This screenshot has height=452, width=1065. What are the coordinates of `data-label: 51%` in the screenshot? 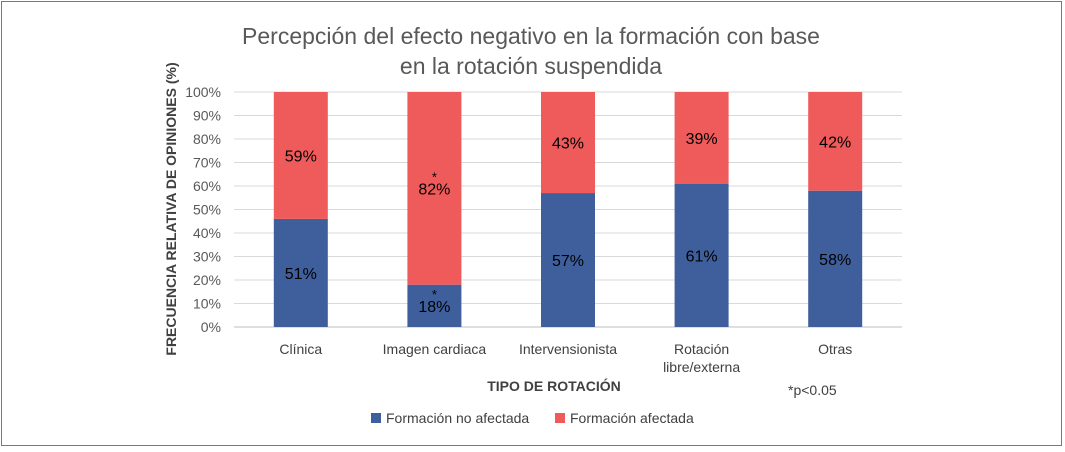 It's located at (301, 274).